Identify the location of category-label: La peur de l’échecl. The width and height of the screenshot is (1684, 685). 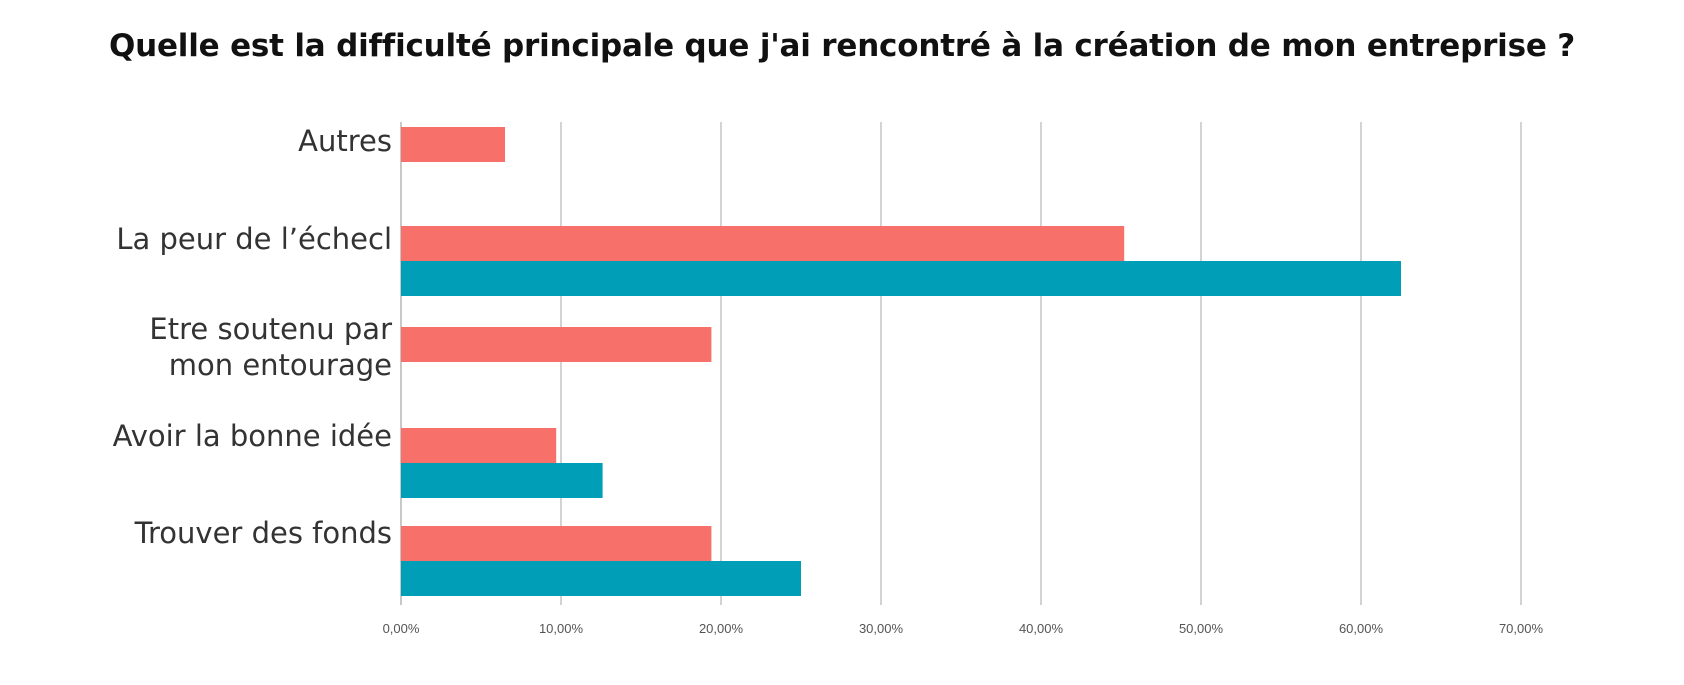
(254, 239).